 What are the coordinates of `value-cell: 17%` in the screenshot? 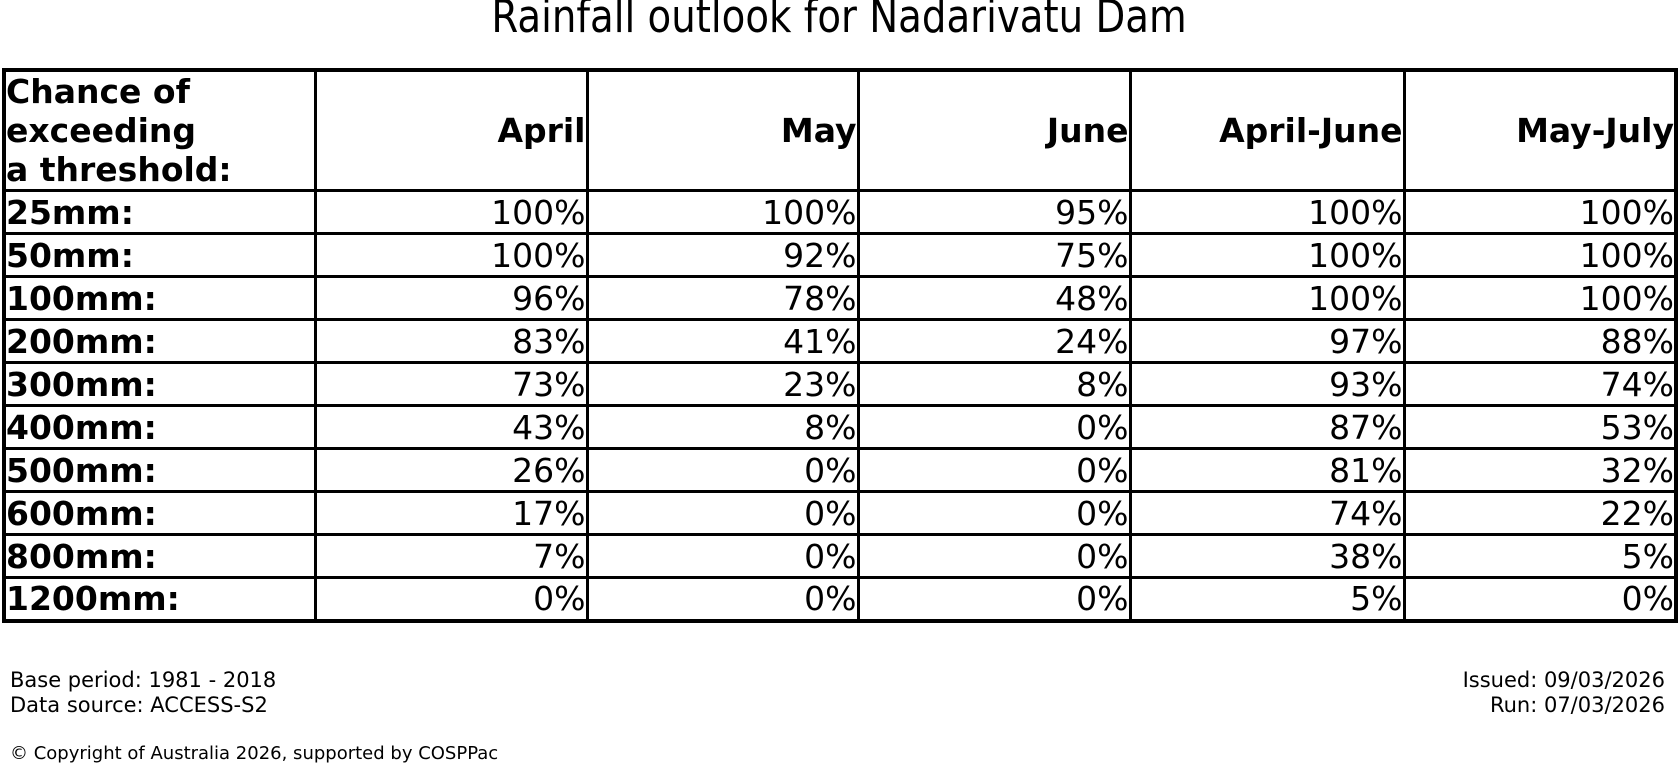 It's located at (451, 513).